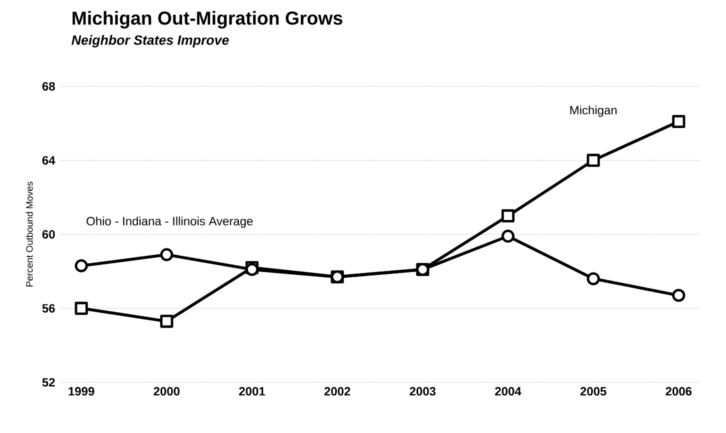 The image size is (726, 433). I want to click on chart-title: Michigan Out-Migration Grows, so click(207, 20).